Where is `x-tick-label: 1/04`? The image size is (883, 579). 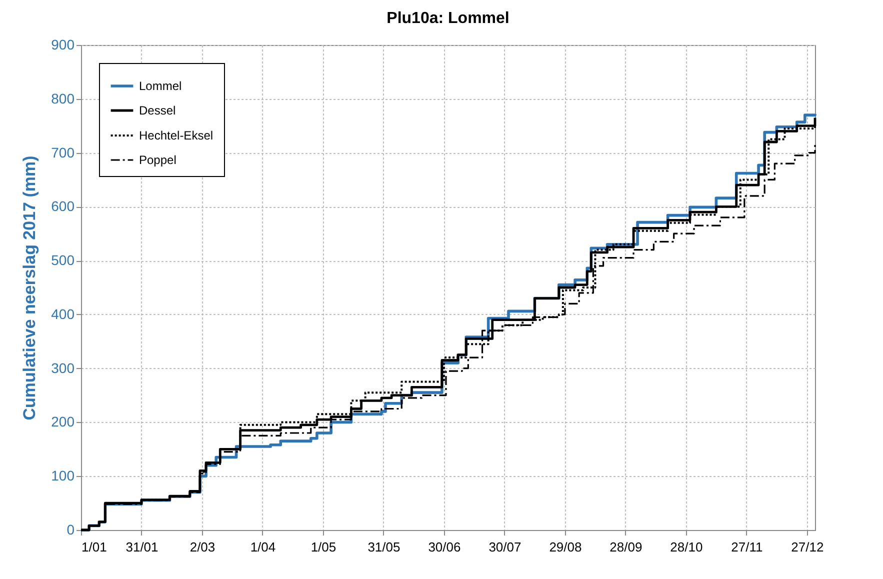
x-tick-label: 1/04 is located at coordinates (263, 547).